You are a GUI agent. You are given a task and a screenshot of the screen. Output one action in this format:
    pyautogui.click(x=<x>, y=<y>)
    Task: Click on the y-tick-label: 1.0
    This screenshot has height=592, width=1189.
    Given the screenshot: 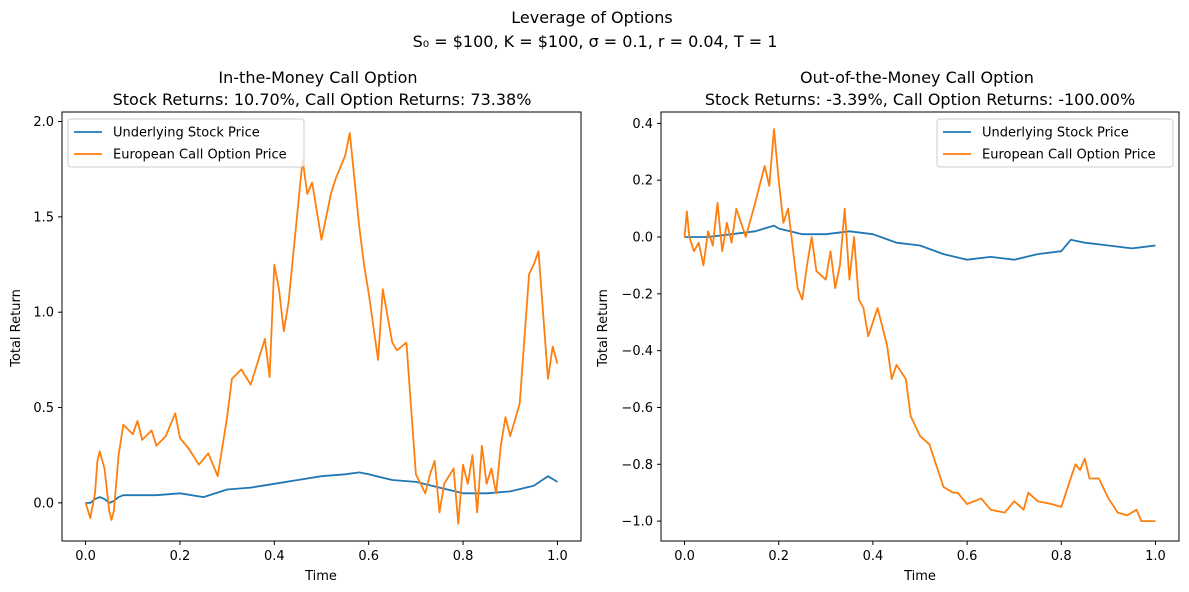 What is the action you would take?
    pyautogui.click(x=43, y=313)
    